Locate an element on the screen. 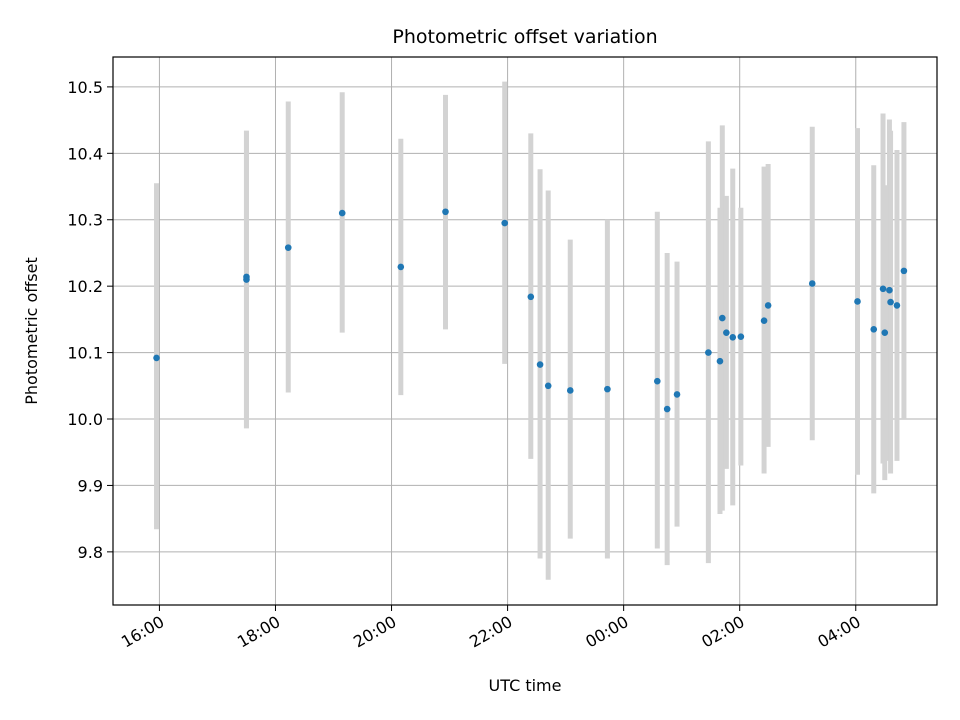  x-tick-label: 00:00 is located at coordinates (606, 632).